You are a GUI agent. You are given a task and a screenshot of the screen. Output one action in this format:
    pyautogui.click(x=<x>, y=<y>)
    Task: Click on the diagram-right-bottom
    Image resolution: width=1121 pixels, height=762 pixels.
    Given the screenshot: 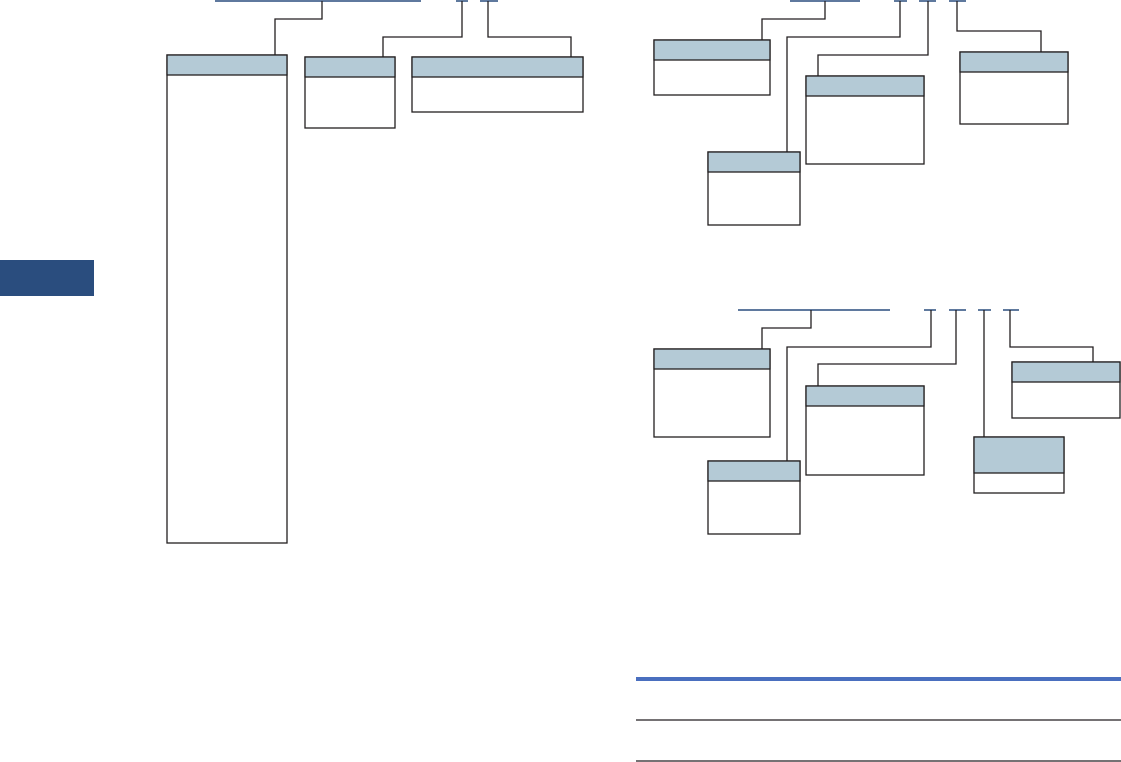 What is the action you would take?
    pyautogui.click(x=887, y=422)
    